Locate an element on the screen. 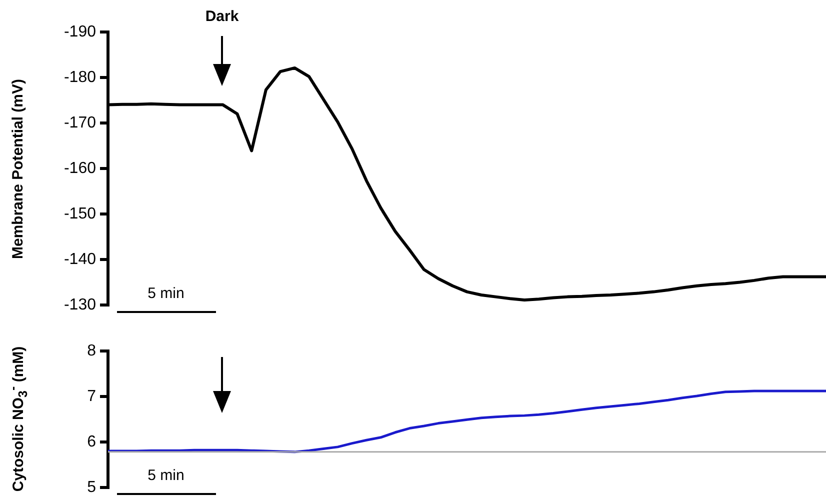 Image resolution: width=826 pixels, height=501 pixels. y-tick-label: -170 is located at coordinates (80, 123).